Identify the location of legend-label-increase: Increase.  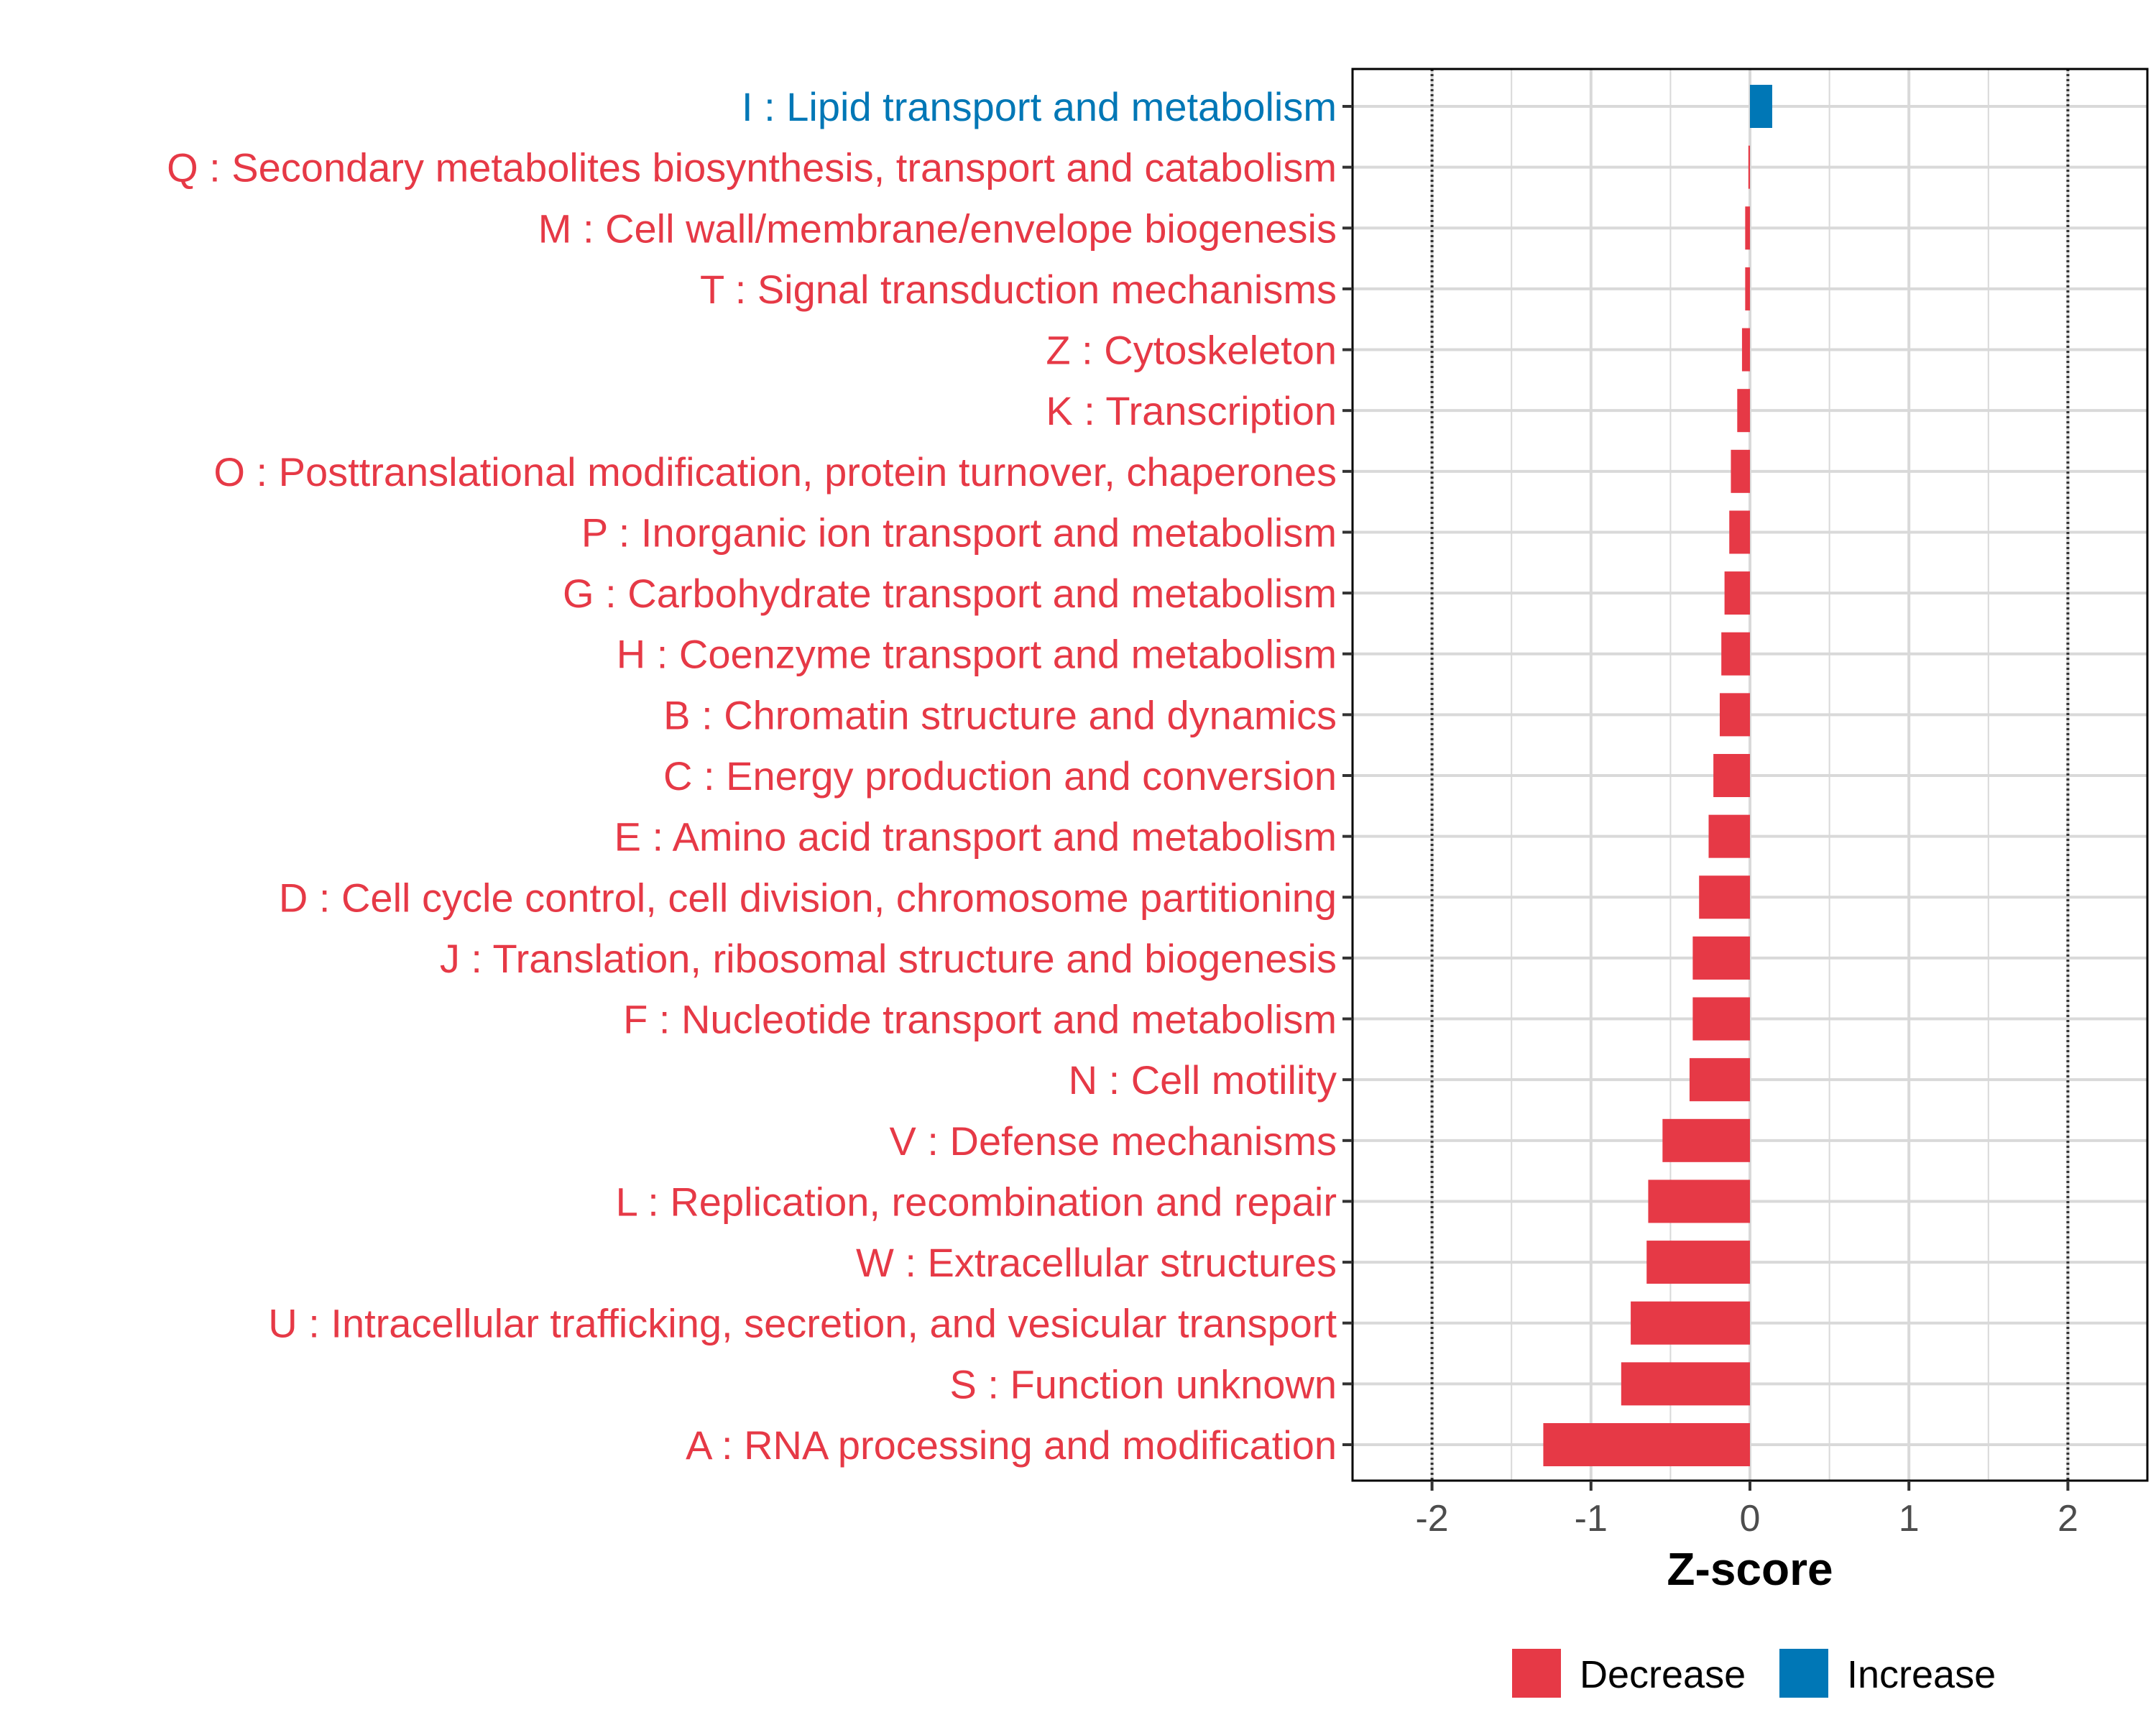
(1921, 1674).